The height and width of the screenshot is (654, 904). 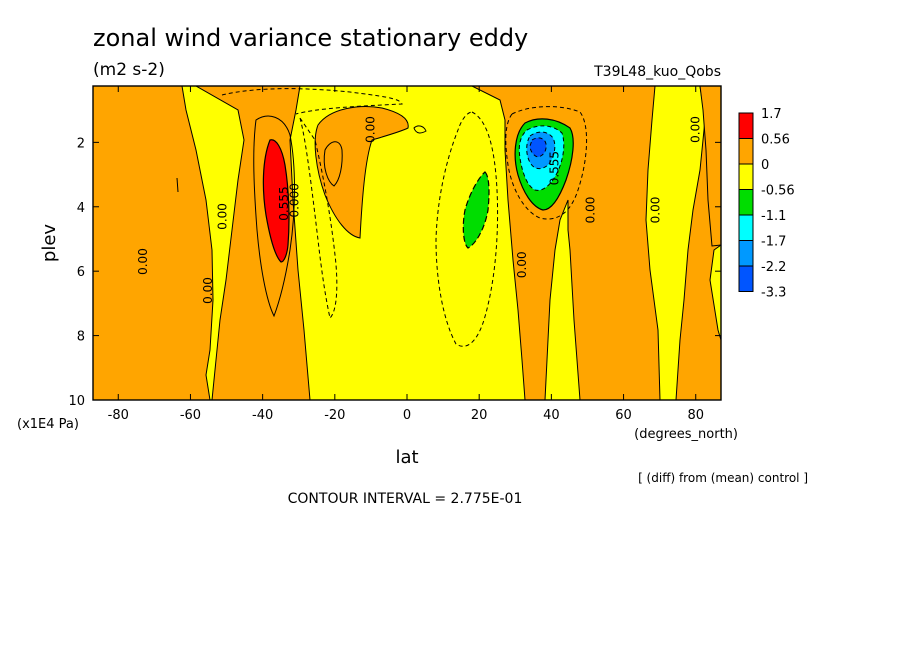 I want to click on contour-interval: CONTOUR INTERVAL = 2.775E-01, so click(x=405, y=499).